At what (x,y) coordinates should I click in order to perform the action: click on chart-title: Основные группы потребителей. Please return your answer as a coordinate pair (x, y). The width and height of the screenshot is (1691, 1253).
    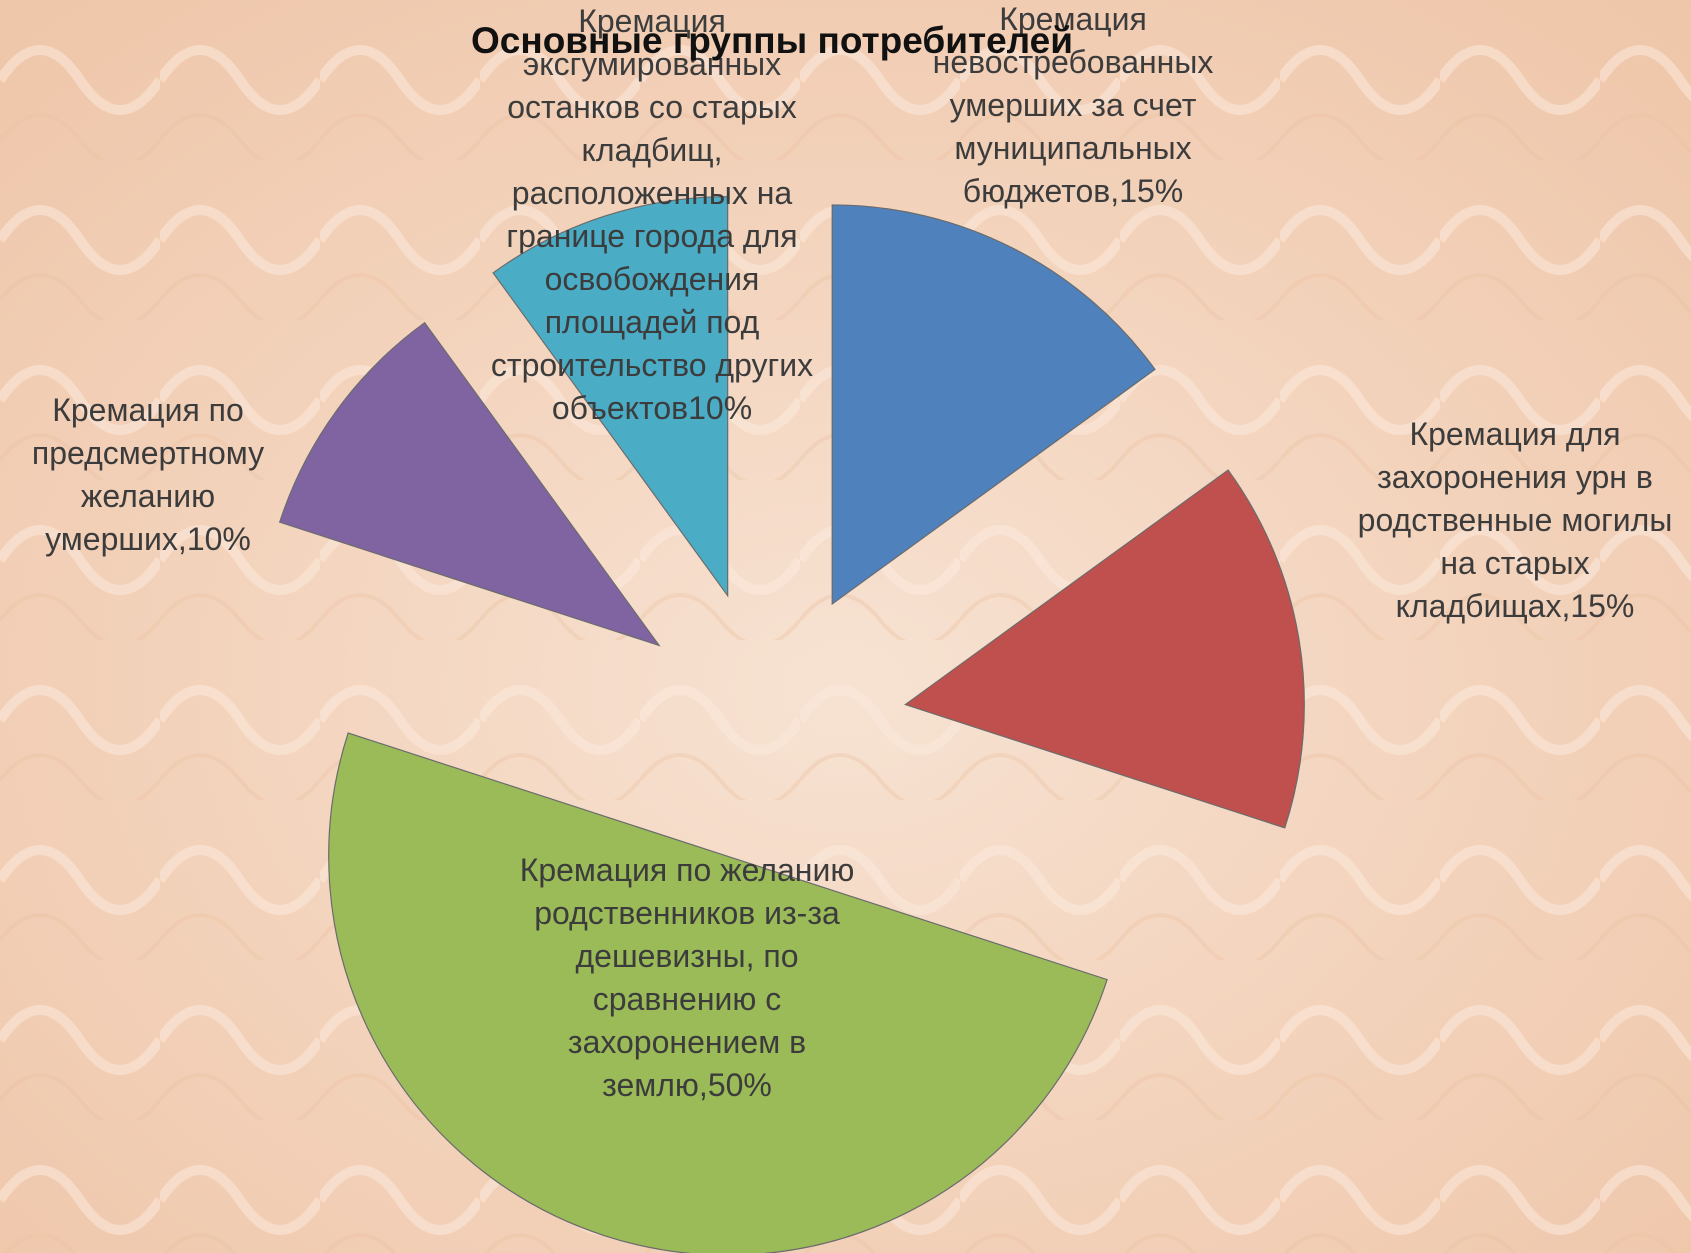
    Looking at the image, I should click on (772, 40).